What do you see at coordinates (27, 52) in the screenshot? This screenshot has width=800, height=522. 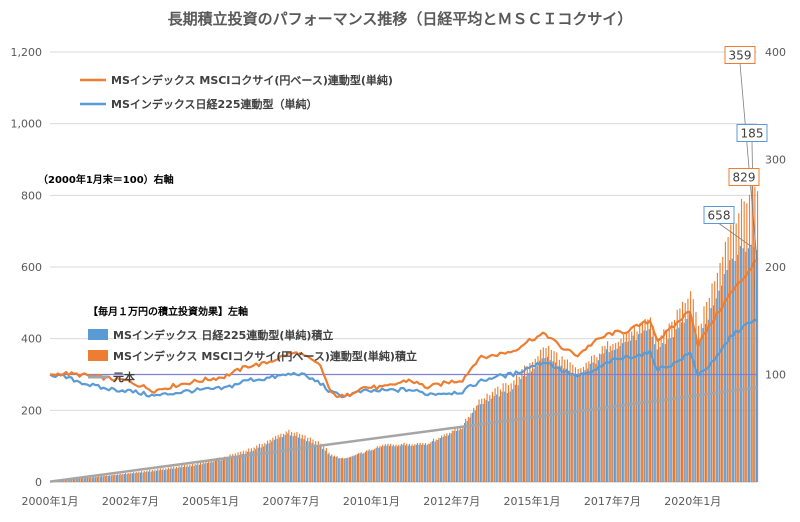 I see `left-tick-label: 1,200` at bounding box center [27, 52].